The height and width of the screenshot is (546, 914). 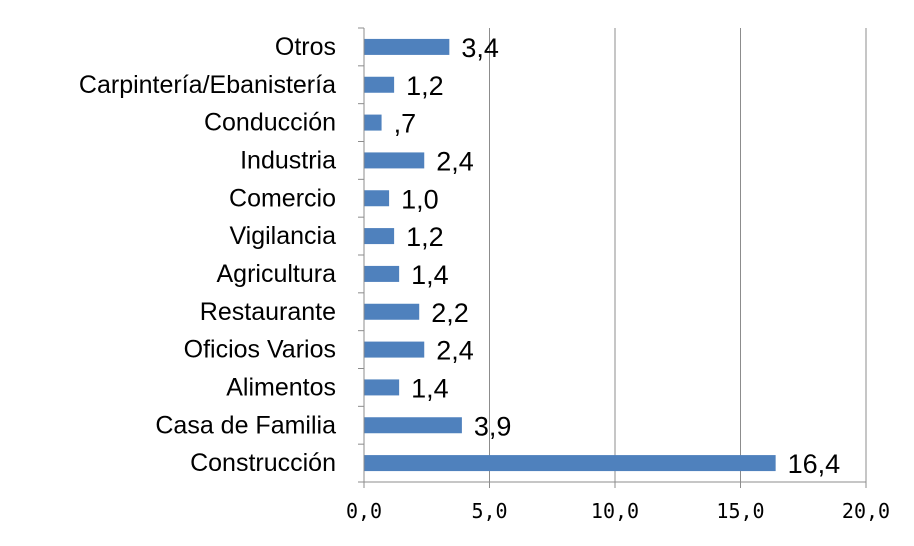 I want to click on x-tick-label: 20,0, so click(x=866, y=511).